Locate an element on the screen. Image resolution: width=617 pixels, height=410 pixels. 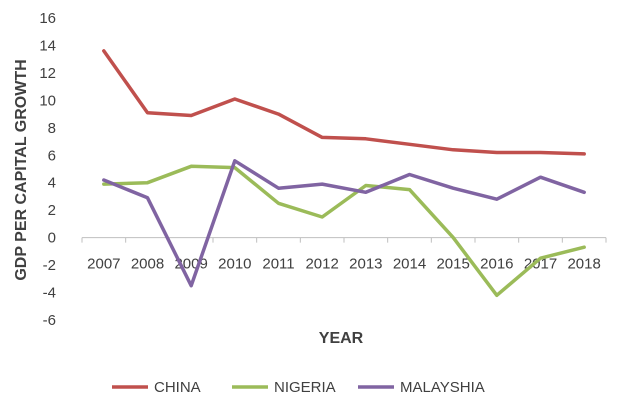
y-tick-label: 4 is located at coordinates (52, 183).